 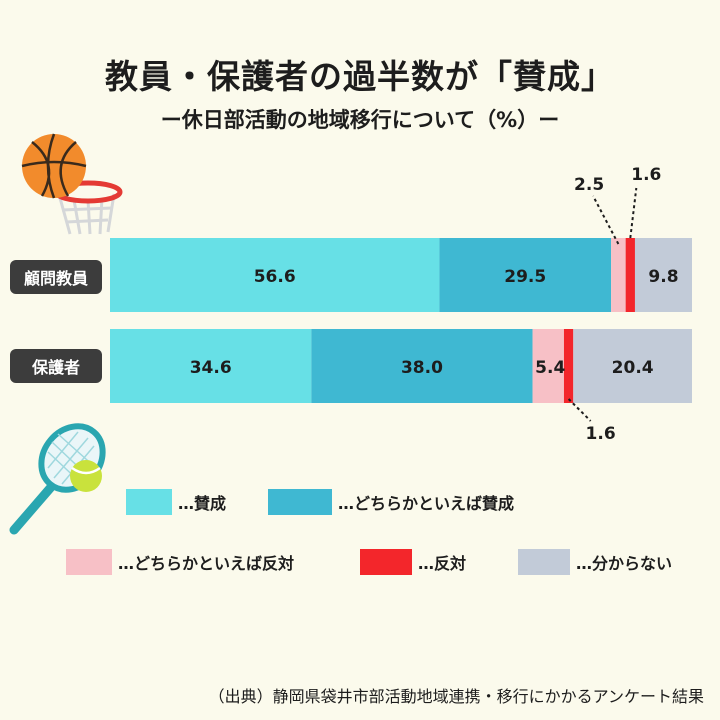 I want to click on legend-label-support: …賛成, so click(x=202, y=503).